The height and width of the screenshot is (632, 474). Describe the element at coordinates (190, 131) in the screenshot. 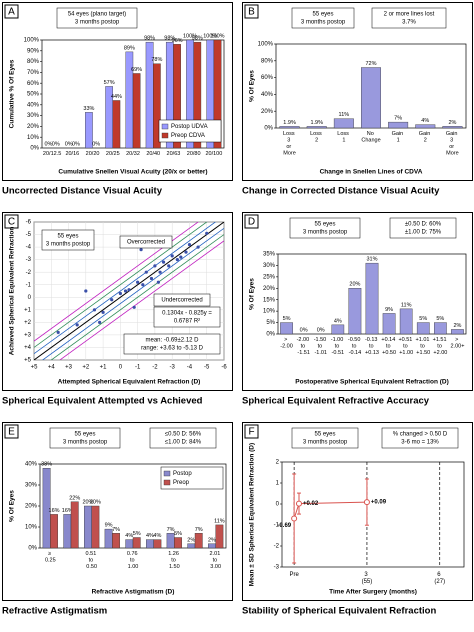

I see `legend-box` at that location.